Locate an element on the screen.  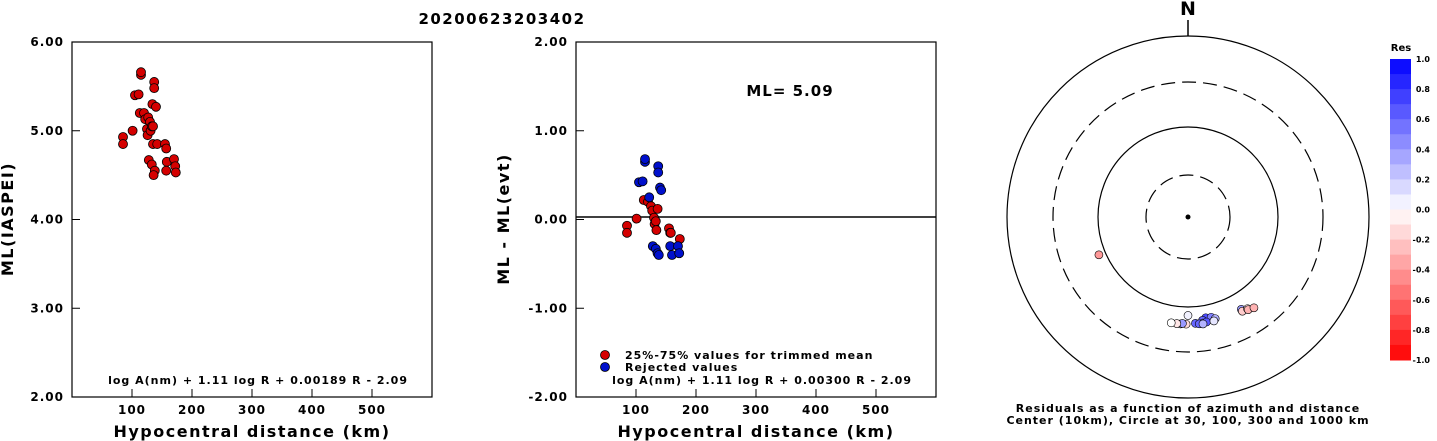
colorbar-tick-label: 0.4 is located at coordinates (1423, 149).